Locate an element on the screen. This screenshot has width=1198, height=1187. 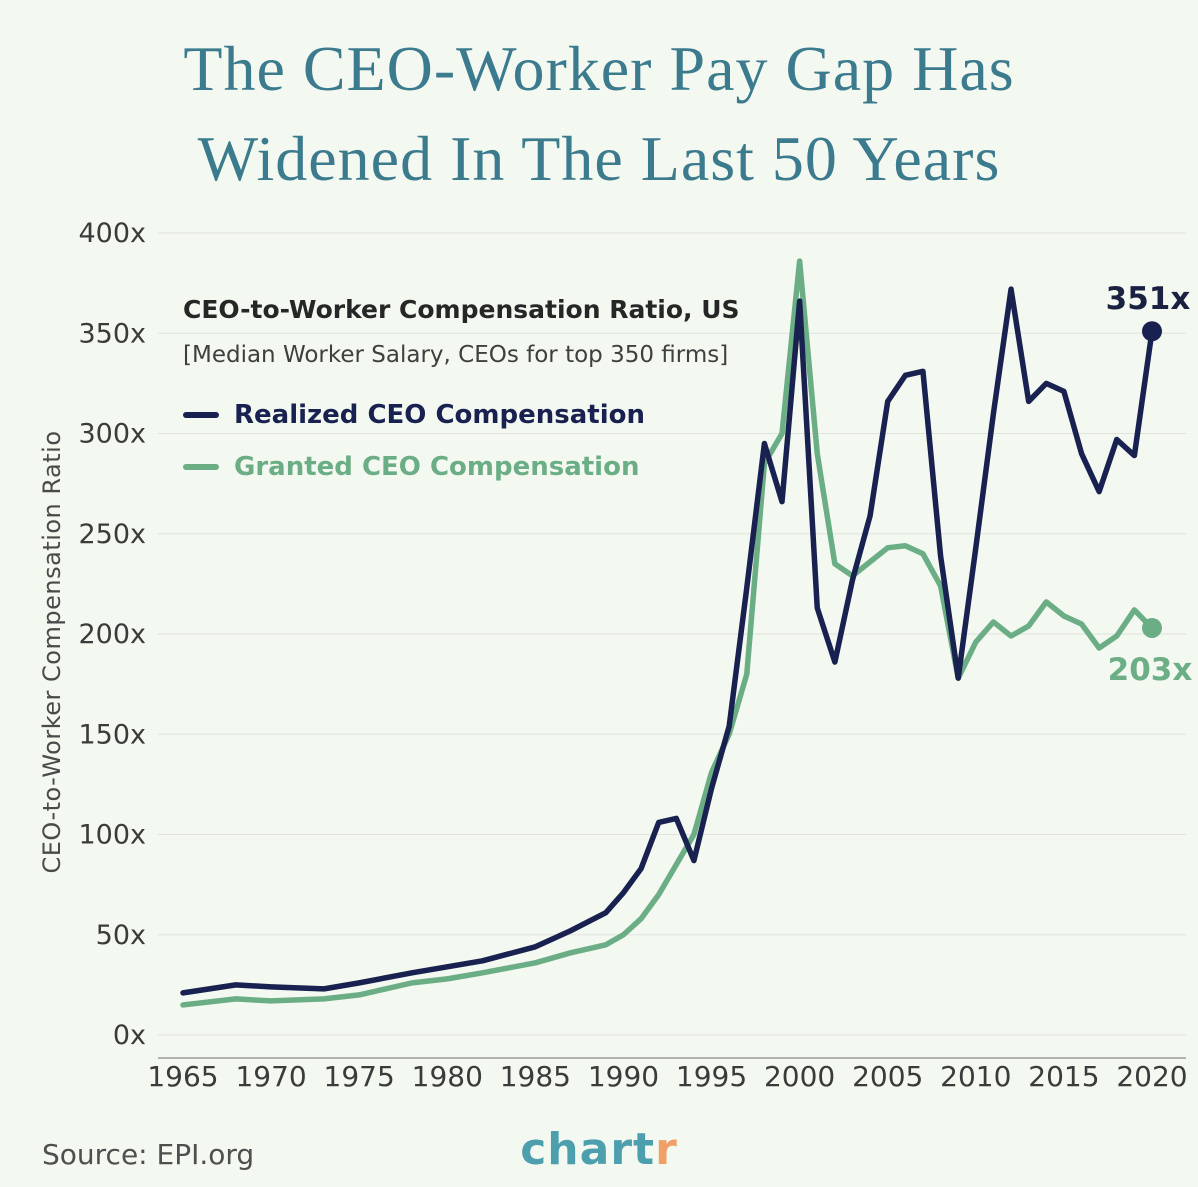
x-tick-label: 1995 is located at coordinates (711, 1076).